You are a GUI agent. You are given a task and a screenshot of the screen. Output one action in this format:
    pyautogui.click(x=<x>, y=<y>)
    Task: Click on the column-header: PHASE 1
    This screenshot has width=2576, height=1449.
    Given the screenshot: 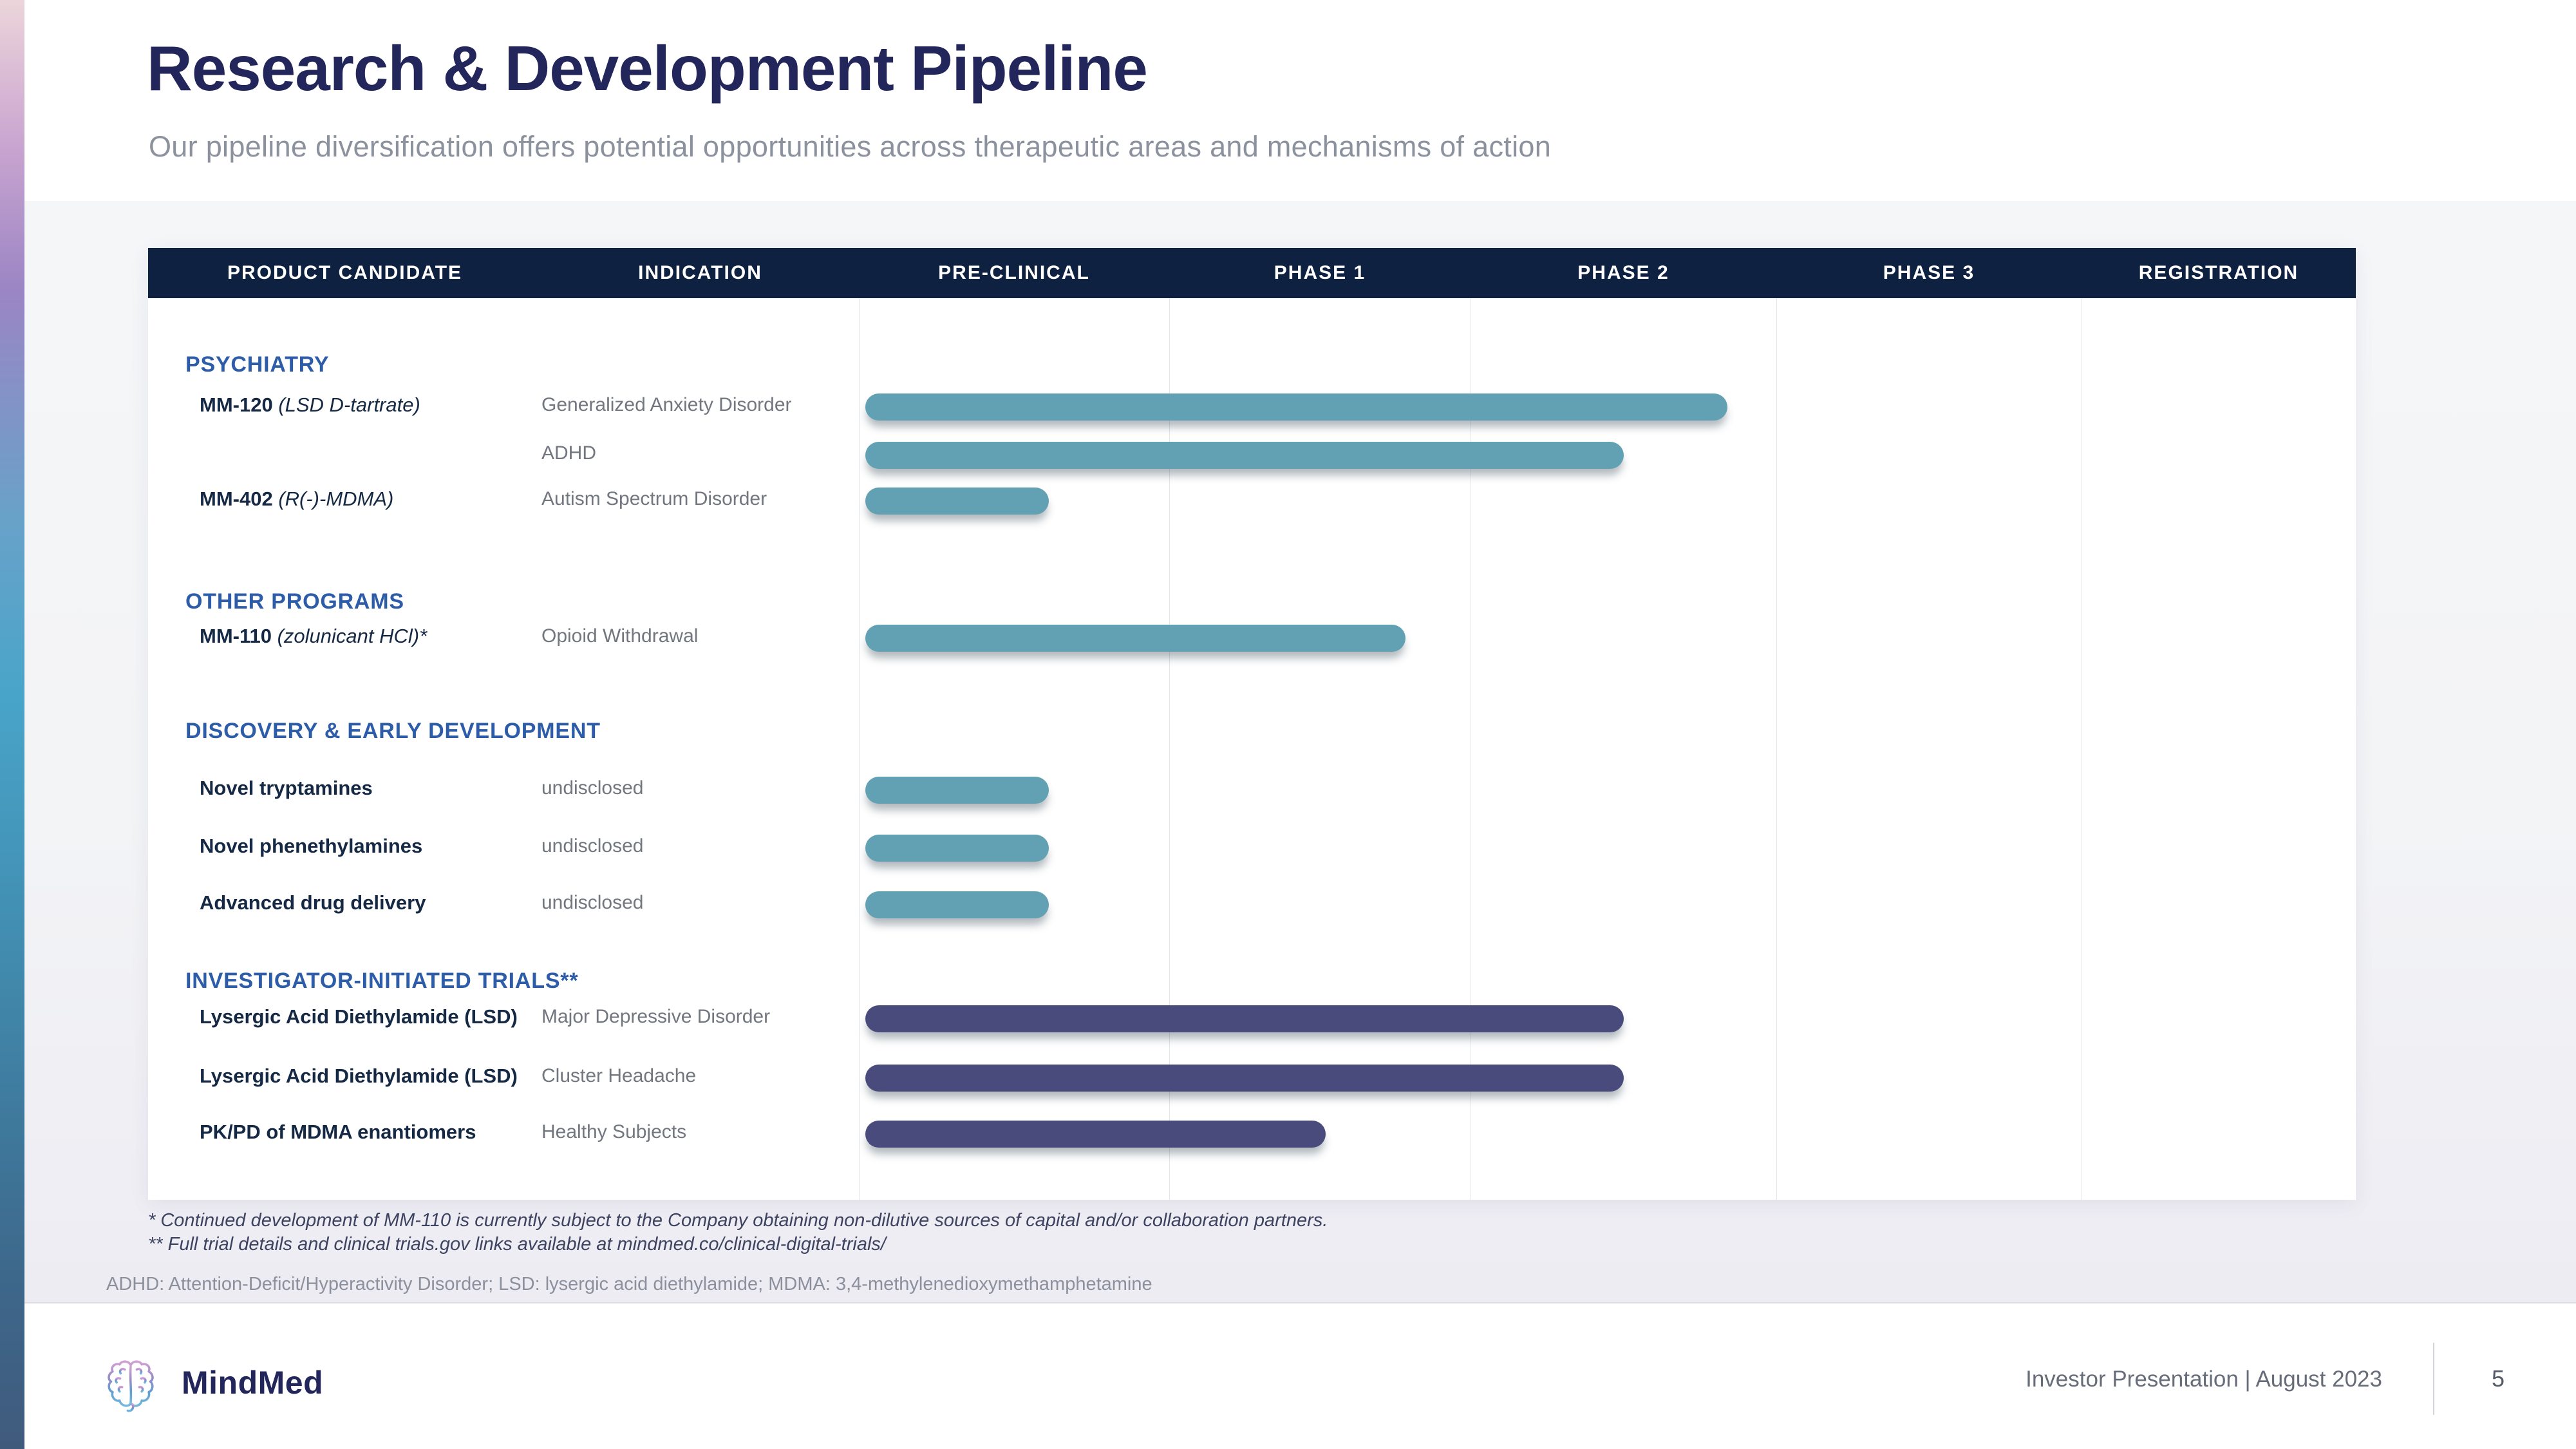 What is the action you would take?
    pyautogui.click(x=1320, y=272)
    